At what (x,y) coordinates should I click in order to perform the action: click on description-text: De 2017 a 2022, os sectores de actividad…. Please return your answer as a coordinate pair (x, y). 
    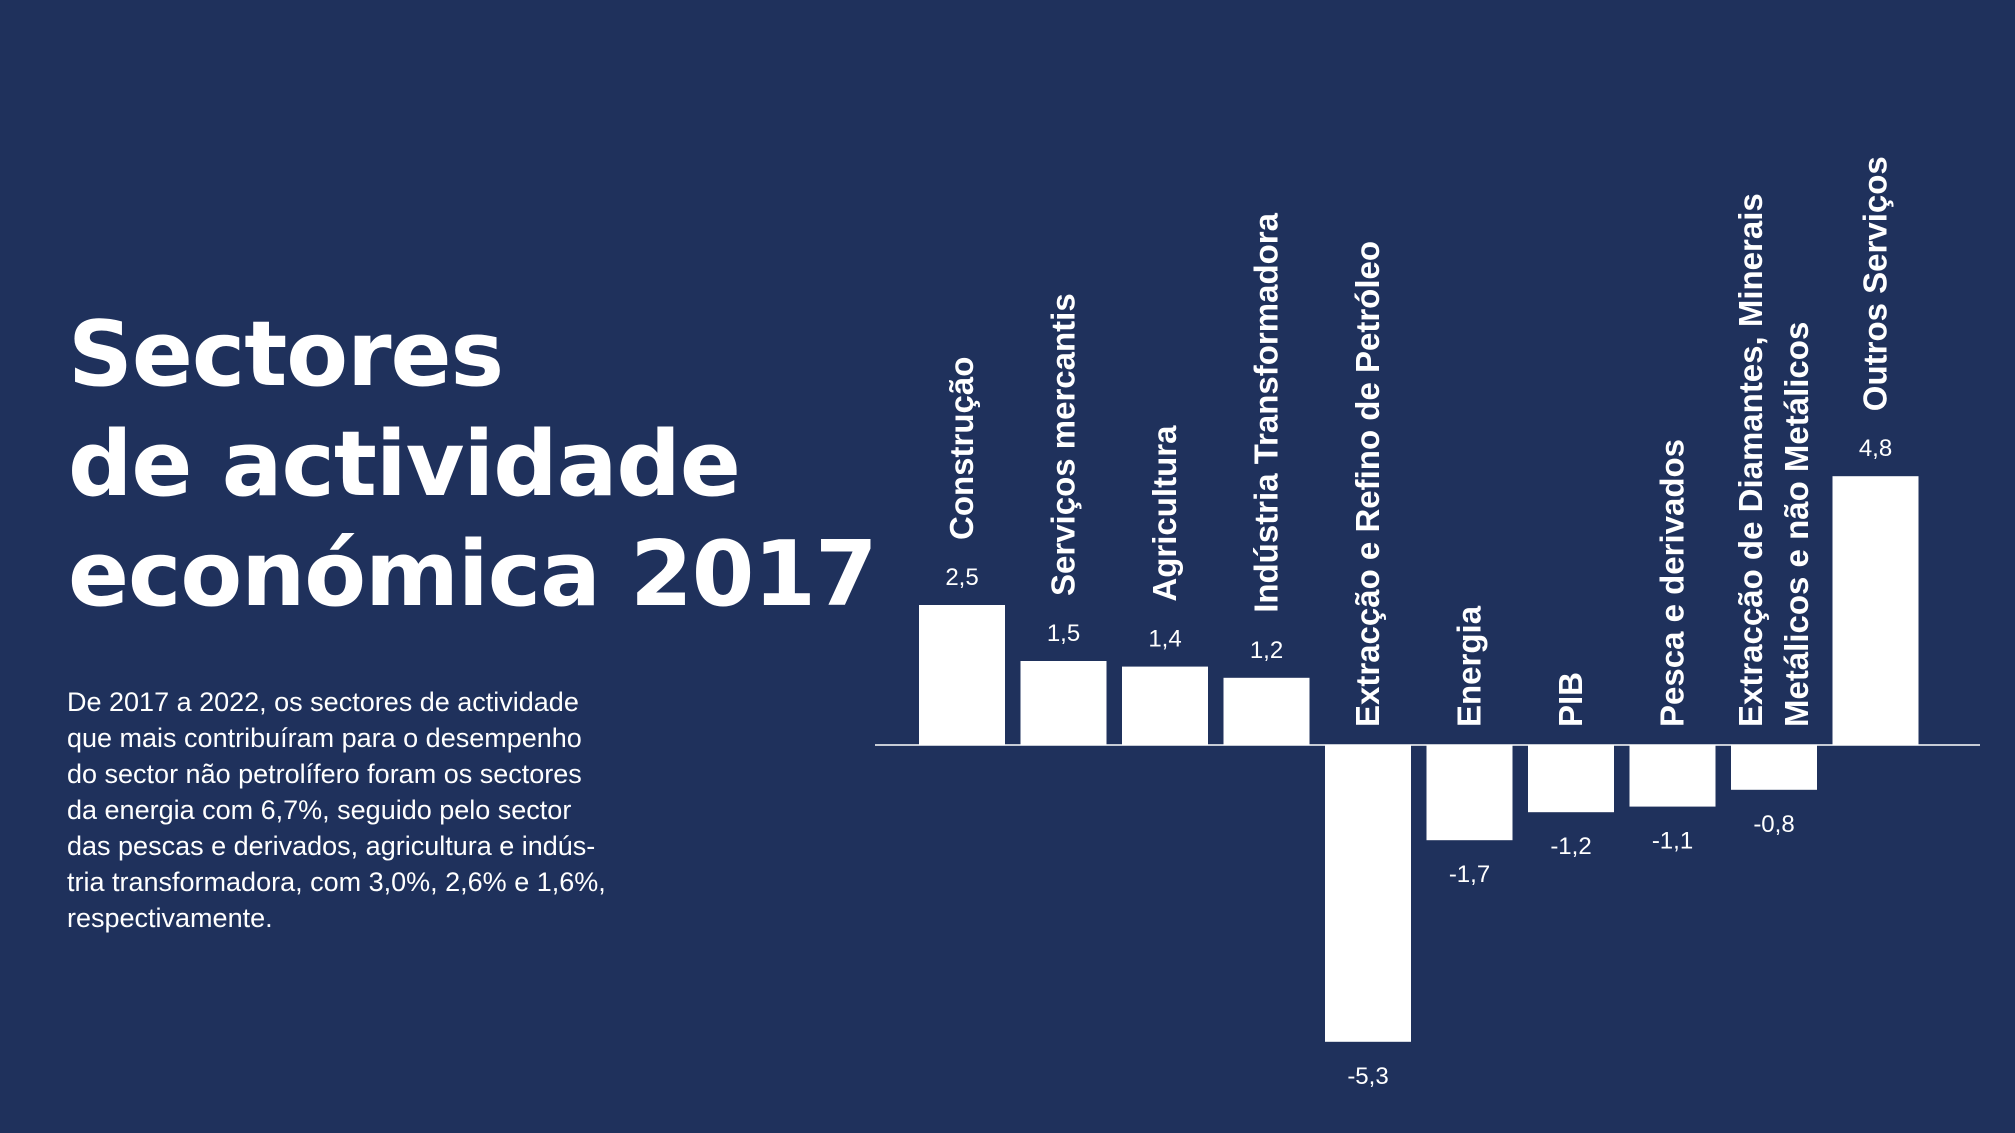
    Looking at the image, I should click on (367, 810).